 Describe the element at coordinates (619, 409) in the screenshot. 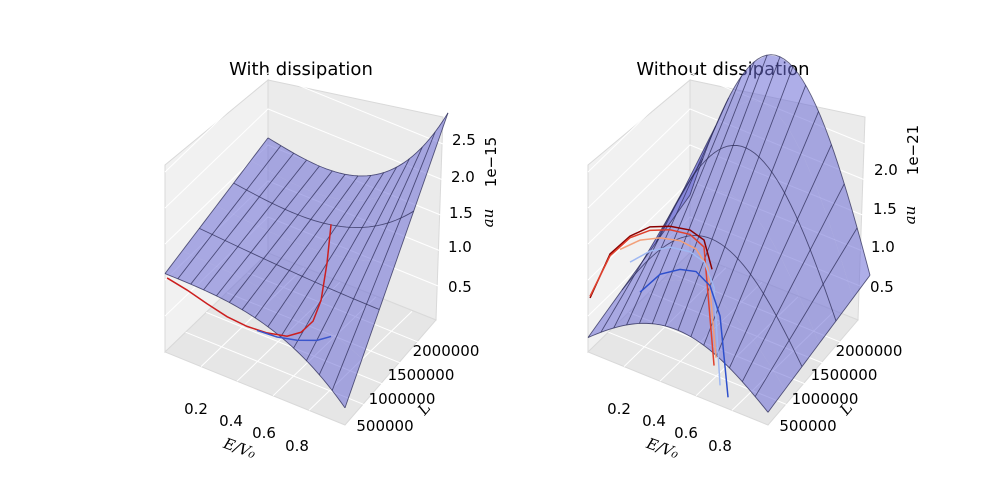

I see `x-tick-label: 0.2` at that location.